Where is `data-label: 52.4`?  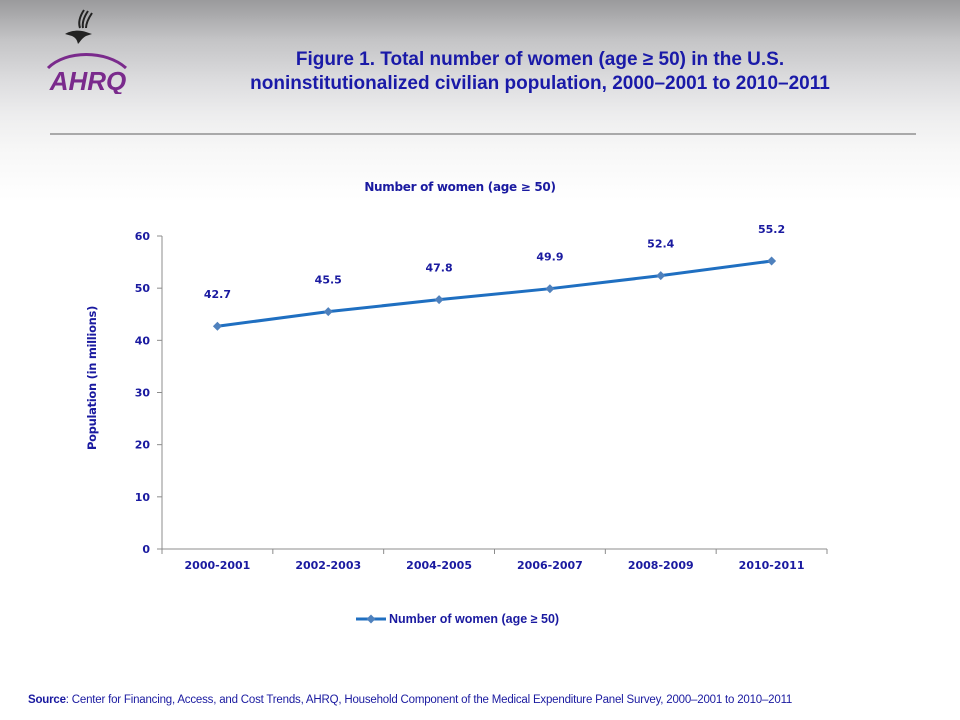 data-label: 52.4 is located at coordinates (660, 244).